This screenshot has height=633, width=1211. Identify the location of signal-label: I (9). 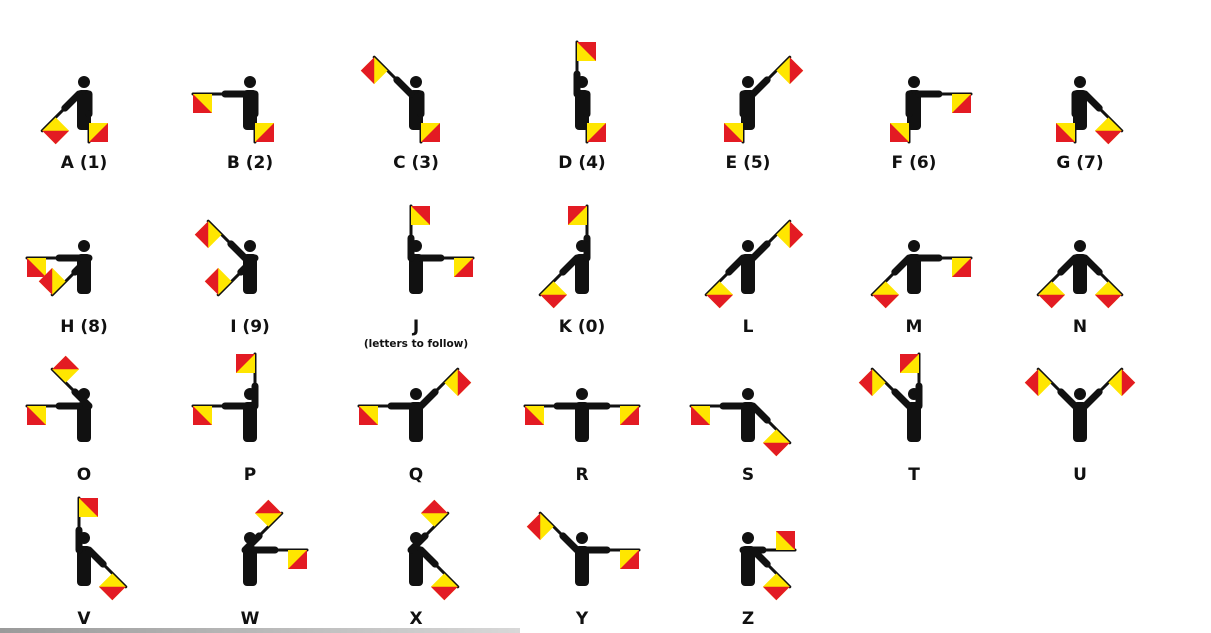
(250, 327).